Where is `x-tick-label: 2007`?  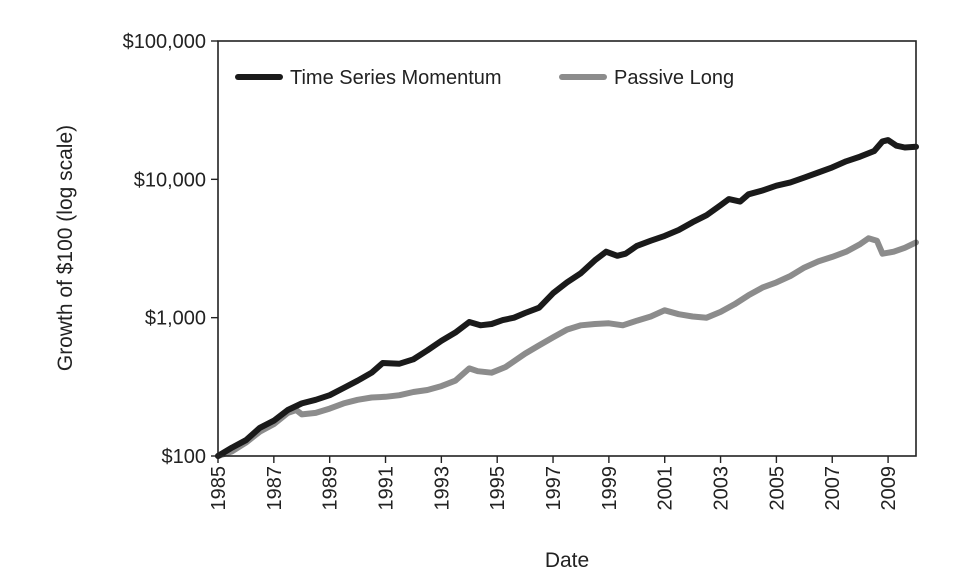 x-tick-label: 2007 is located at coordinates (833, 488).